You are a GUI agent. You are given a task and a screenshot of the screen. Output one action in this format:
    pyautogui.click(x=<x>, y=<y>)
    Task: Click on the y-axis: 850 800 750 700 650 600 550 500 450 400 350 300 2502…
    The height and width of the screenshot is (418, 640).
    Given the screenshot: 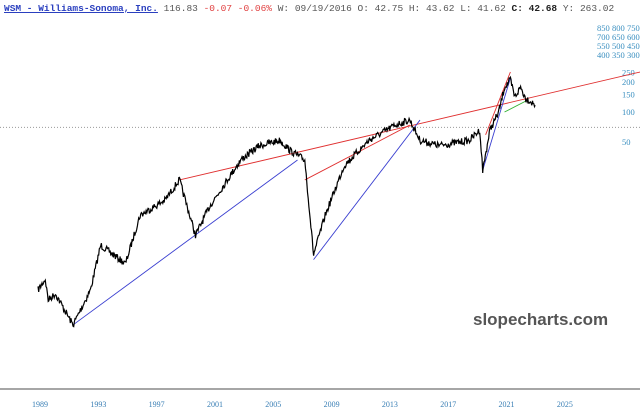 What is the action you would take?
    pyautogui.click(x=618, y=85)
    